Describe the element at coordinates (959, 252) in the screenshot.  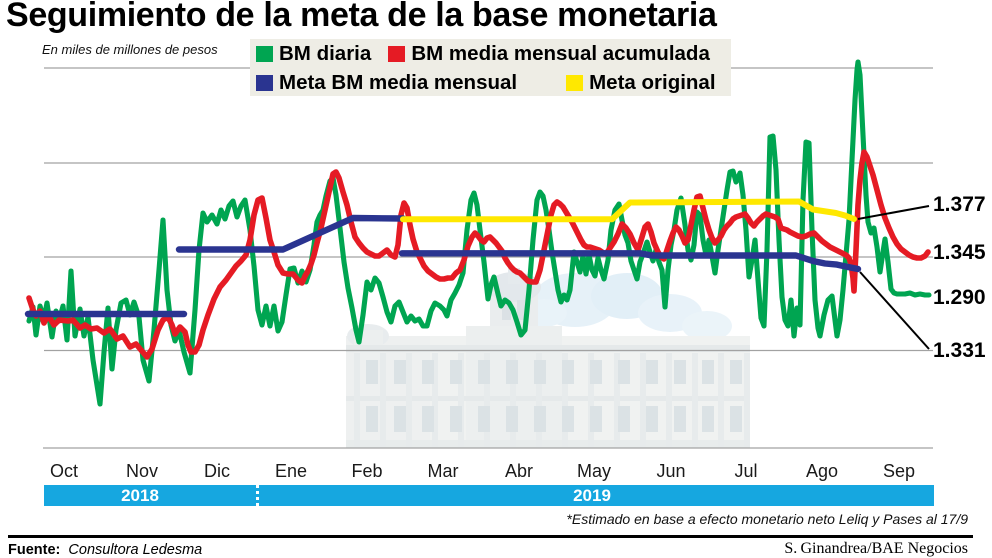
I see `svg-text: 1.345` at that location.